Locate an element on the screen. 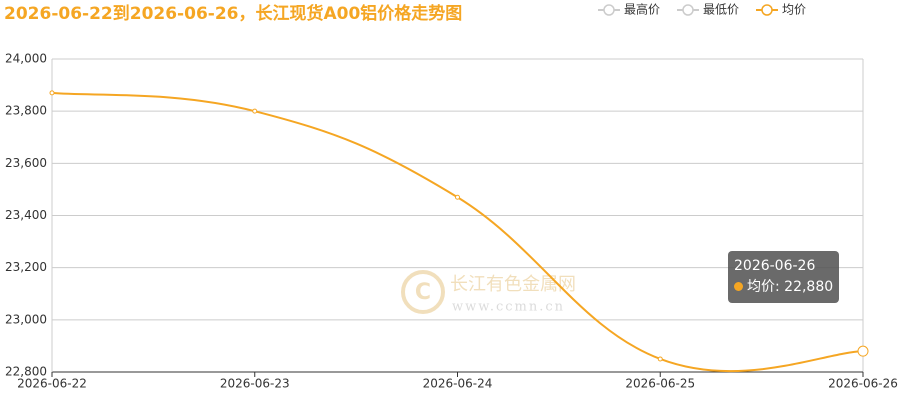 Image resolution: width=899 pixels, height=401 pixels. x-tick-label: 2026-06-23 is located at coordinates (255, 384).